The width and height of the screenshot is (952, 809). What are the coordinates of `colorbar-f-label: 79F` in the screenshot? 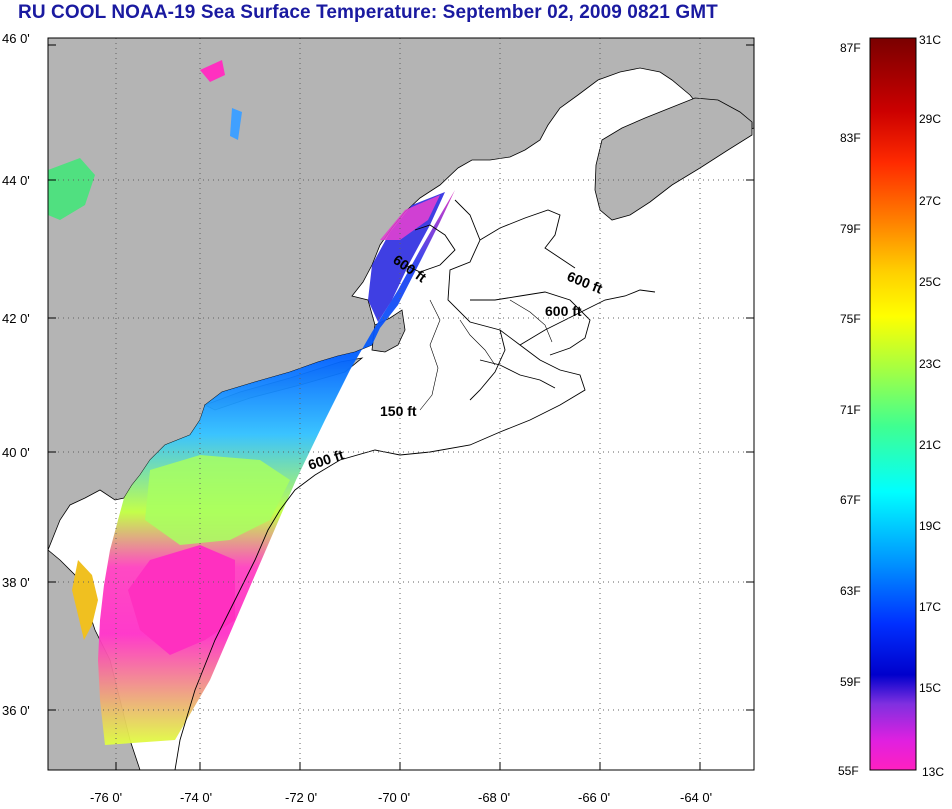 It's located at (850, 229).